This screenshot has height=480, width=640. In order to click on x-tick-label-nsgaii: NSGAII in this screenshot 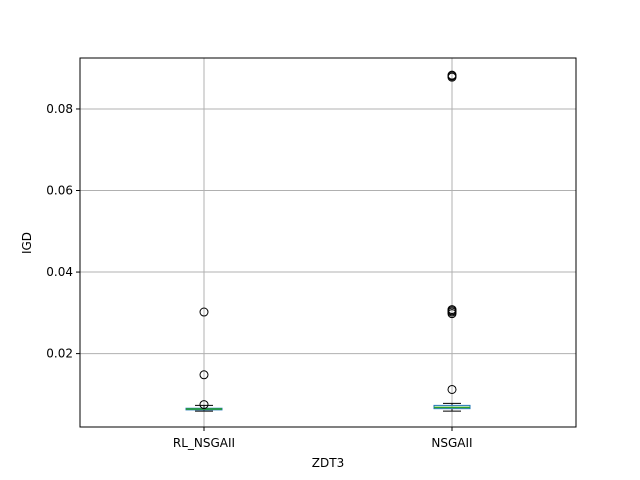, I will do `click(451, 443)`.